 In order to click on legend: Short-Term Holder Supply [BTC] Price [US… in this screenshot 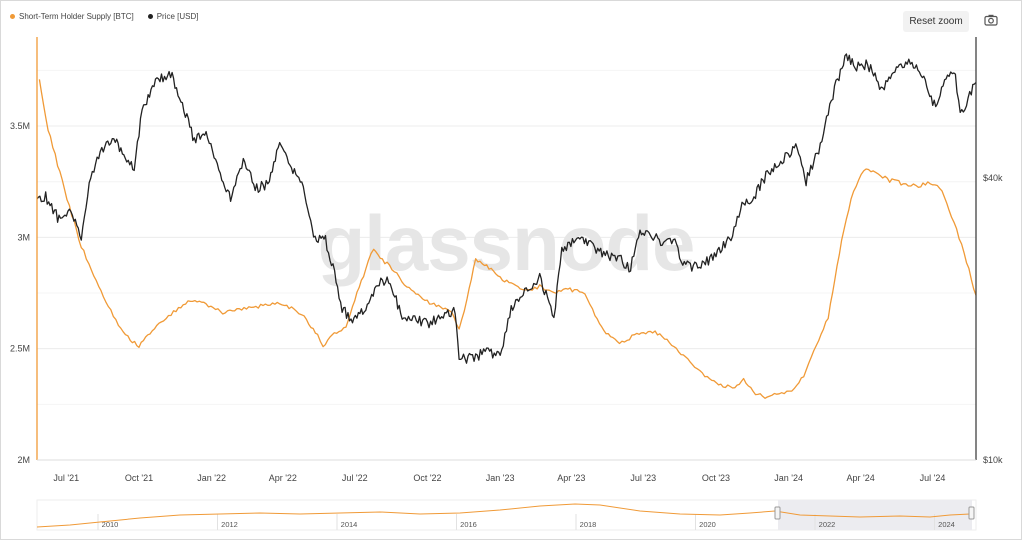, I will do `click(104, 16)`.